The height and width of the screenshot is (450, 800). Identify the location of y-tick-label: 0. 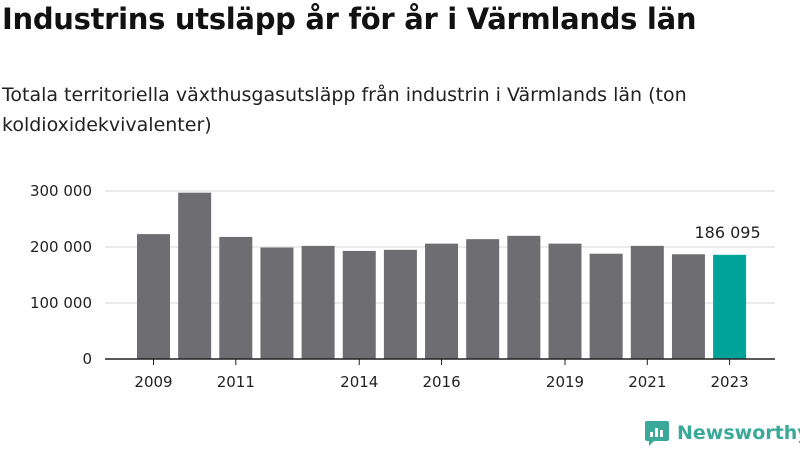
(87, 359).